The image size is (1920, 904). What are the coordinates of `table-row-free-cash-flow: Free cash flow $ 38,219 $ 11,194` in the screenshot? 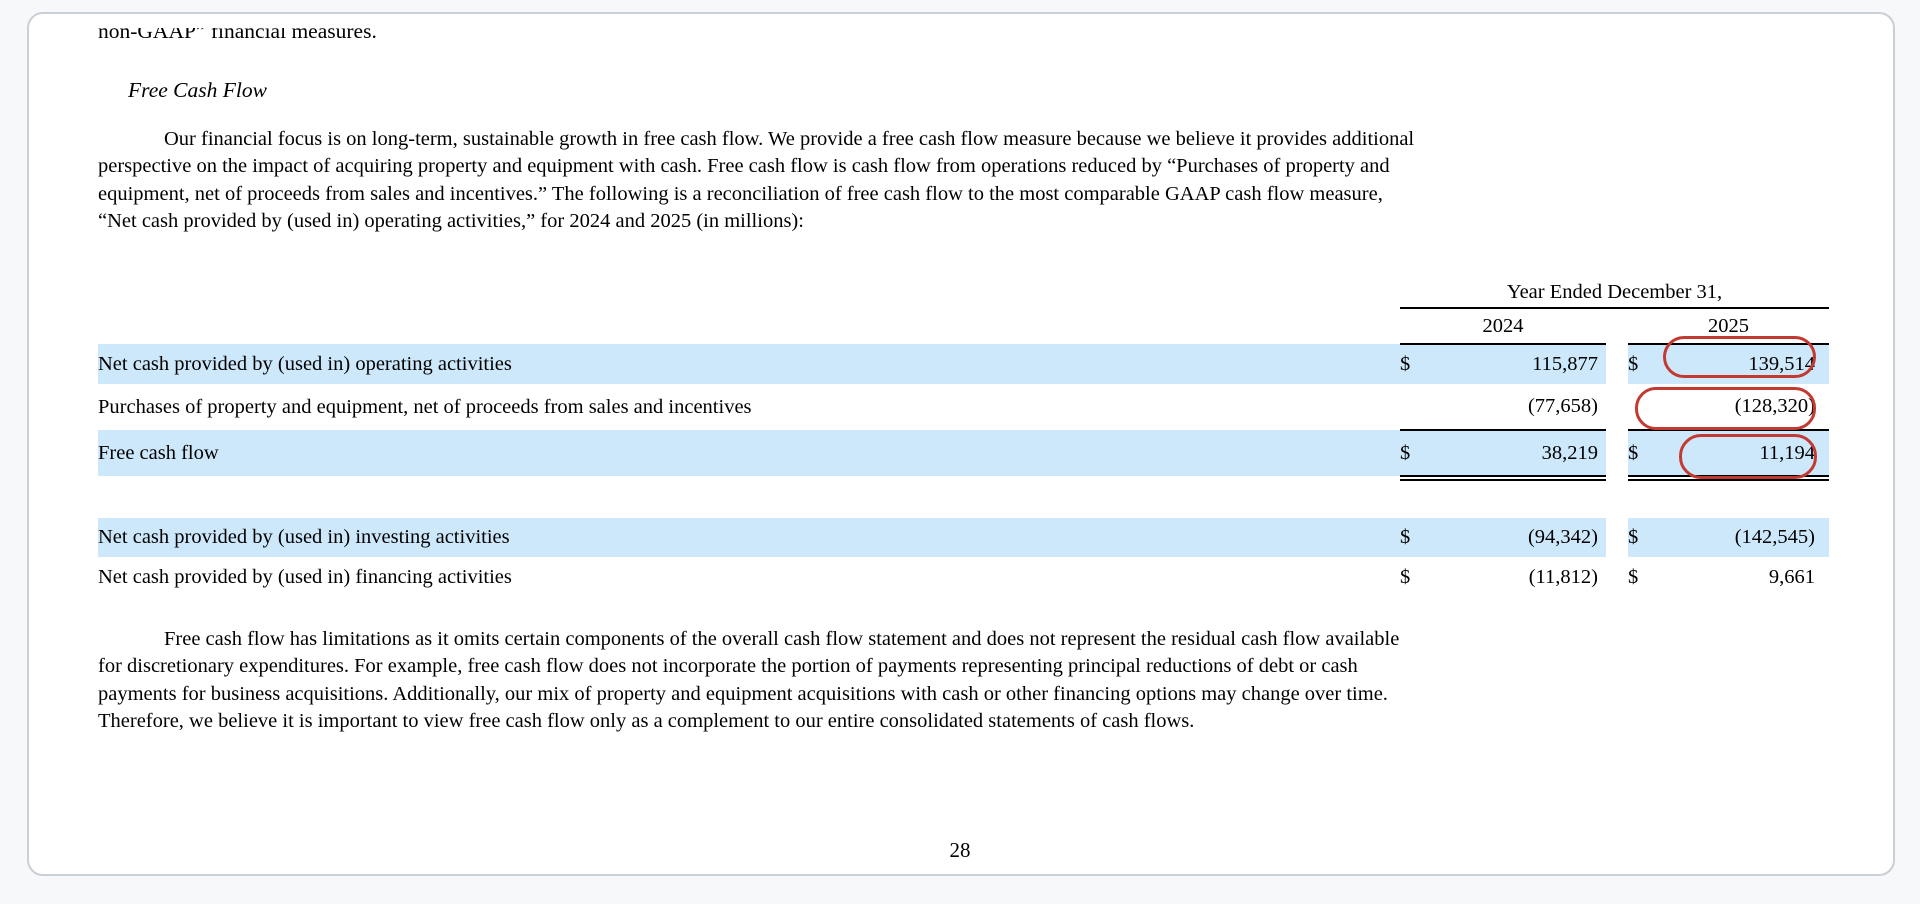 It's located at (963, 453).